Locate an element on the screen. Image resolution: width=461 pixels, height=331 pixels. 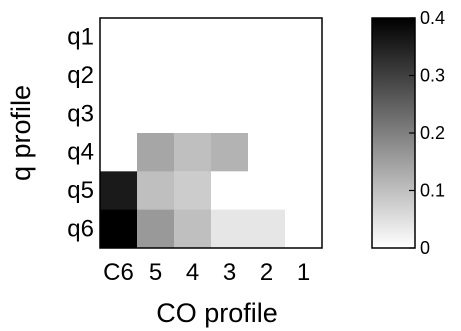
y-tick-label: q1 is located at coordinates (80, 37).